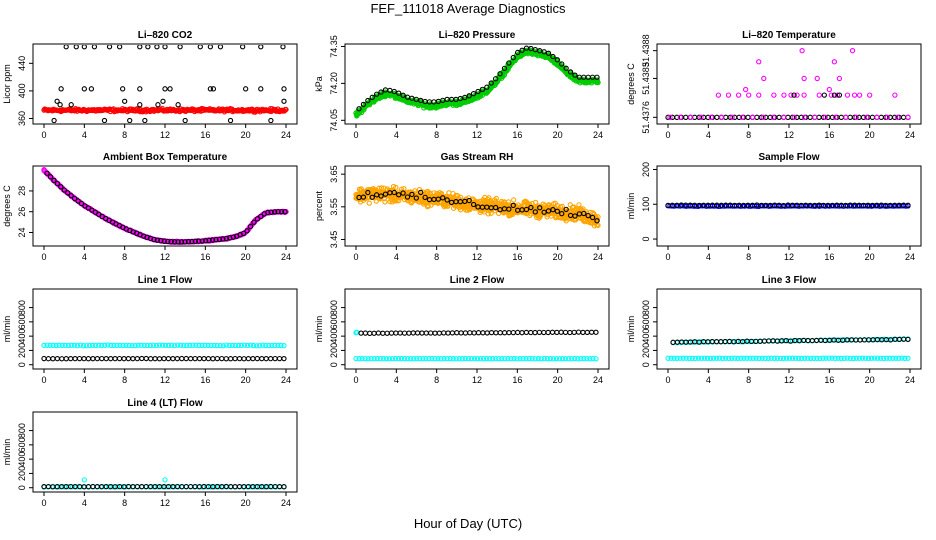 The width and height of the screenshot is (936, 540). What do you see at coordinates (246, 380) in the screenshot?
I see `x-tick-label: 20` at bounding box center [246, 380].